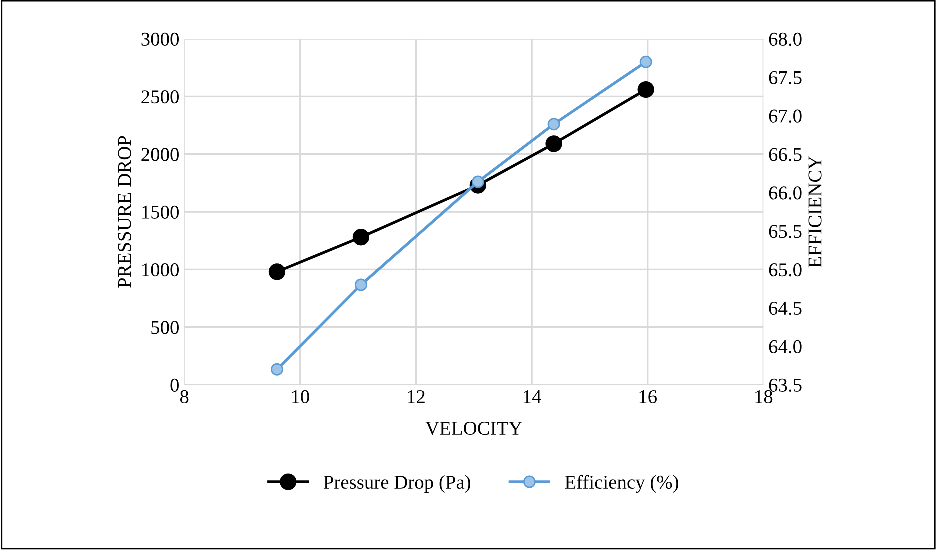 The image size is (937, 550). What do you see at coordinates (184, 397) in the screenshot?
I see `x-tick-label: 8` at bounding box center [184, 397].